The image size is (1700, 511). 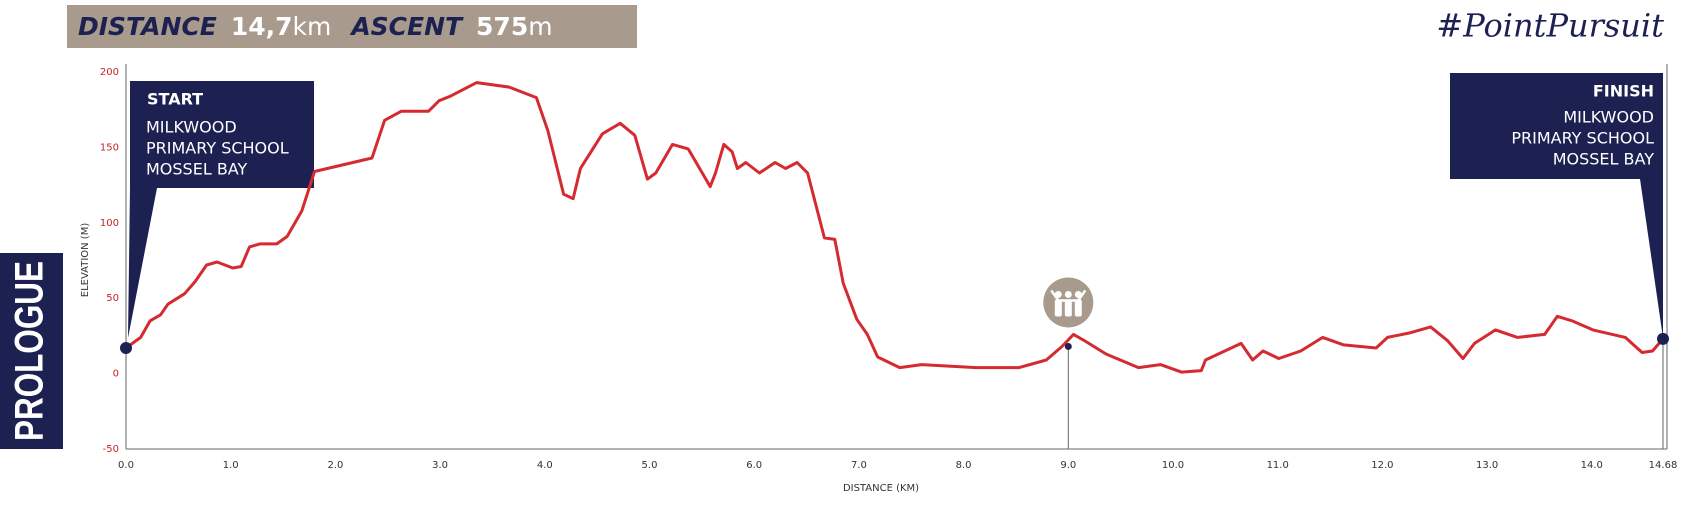 I want to click on start-pointer, so click(x=142, y=263).